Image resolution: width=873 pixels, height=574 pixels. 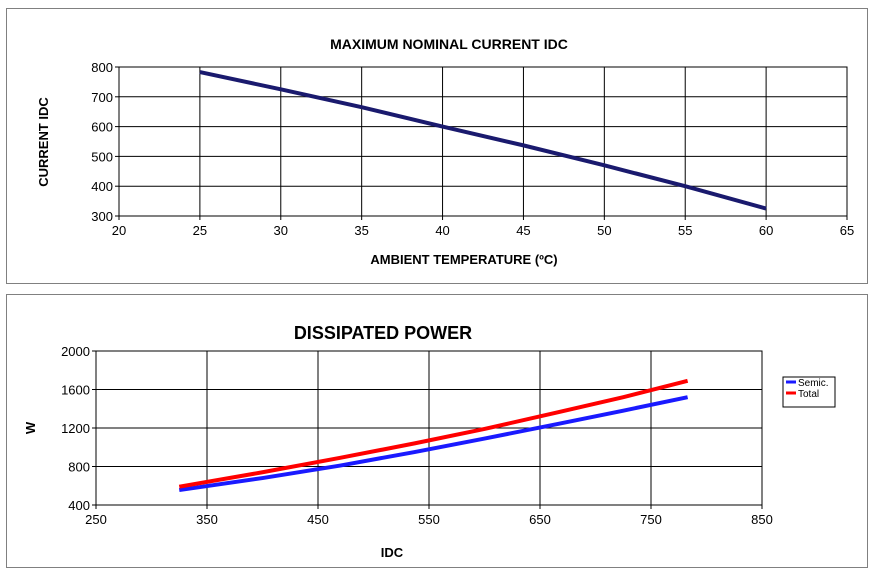 What do you see at coordinates (808, 394) in the screenshot?
I see `legend-label: Total` at bounding box center [808, 394].